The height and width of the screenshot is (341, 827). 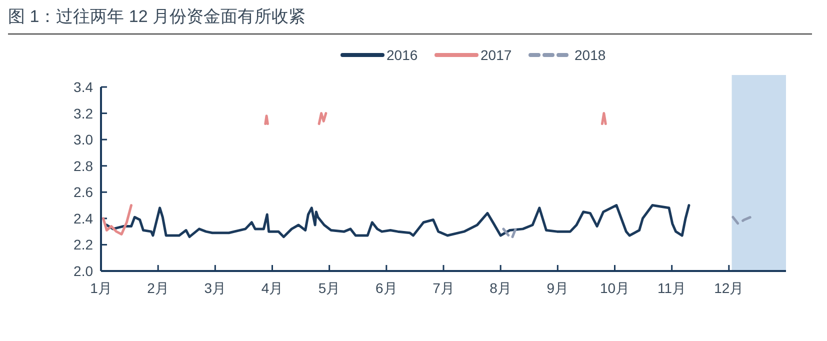 What do you see at coordinates (672, 288) in the screenshot?
I see `x-tick-label: 11月` at bounding box center [672, 288].